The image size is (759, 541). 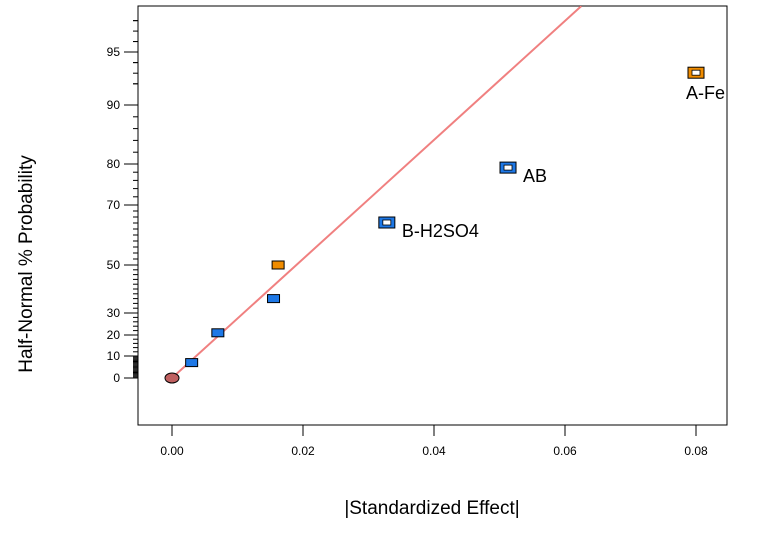 I want to click on x-axis-title: |Standardized Effect|, so click(x=431, y=508).